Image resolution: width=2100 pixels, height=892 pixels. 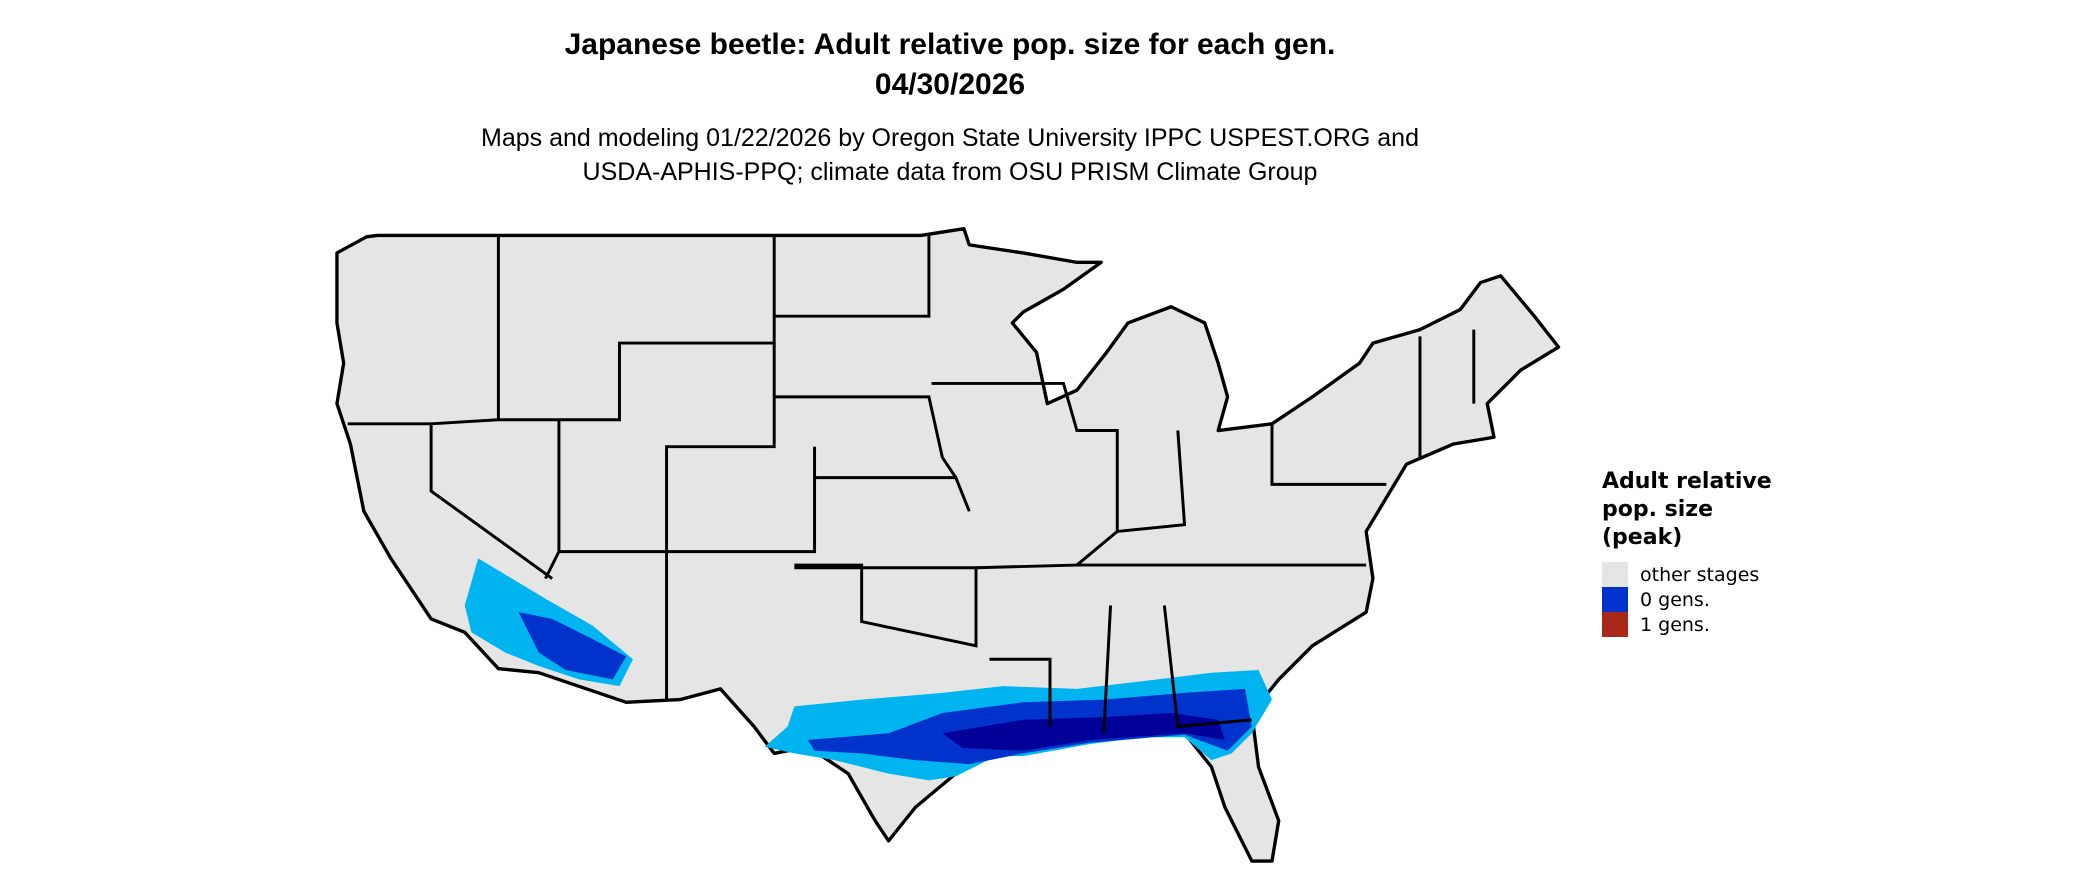 I want to click on arizona-mid-blue-zone, so click(x=572, y=646).